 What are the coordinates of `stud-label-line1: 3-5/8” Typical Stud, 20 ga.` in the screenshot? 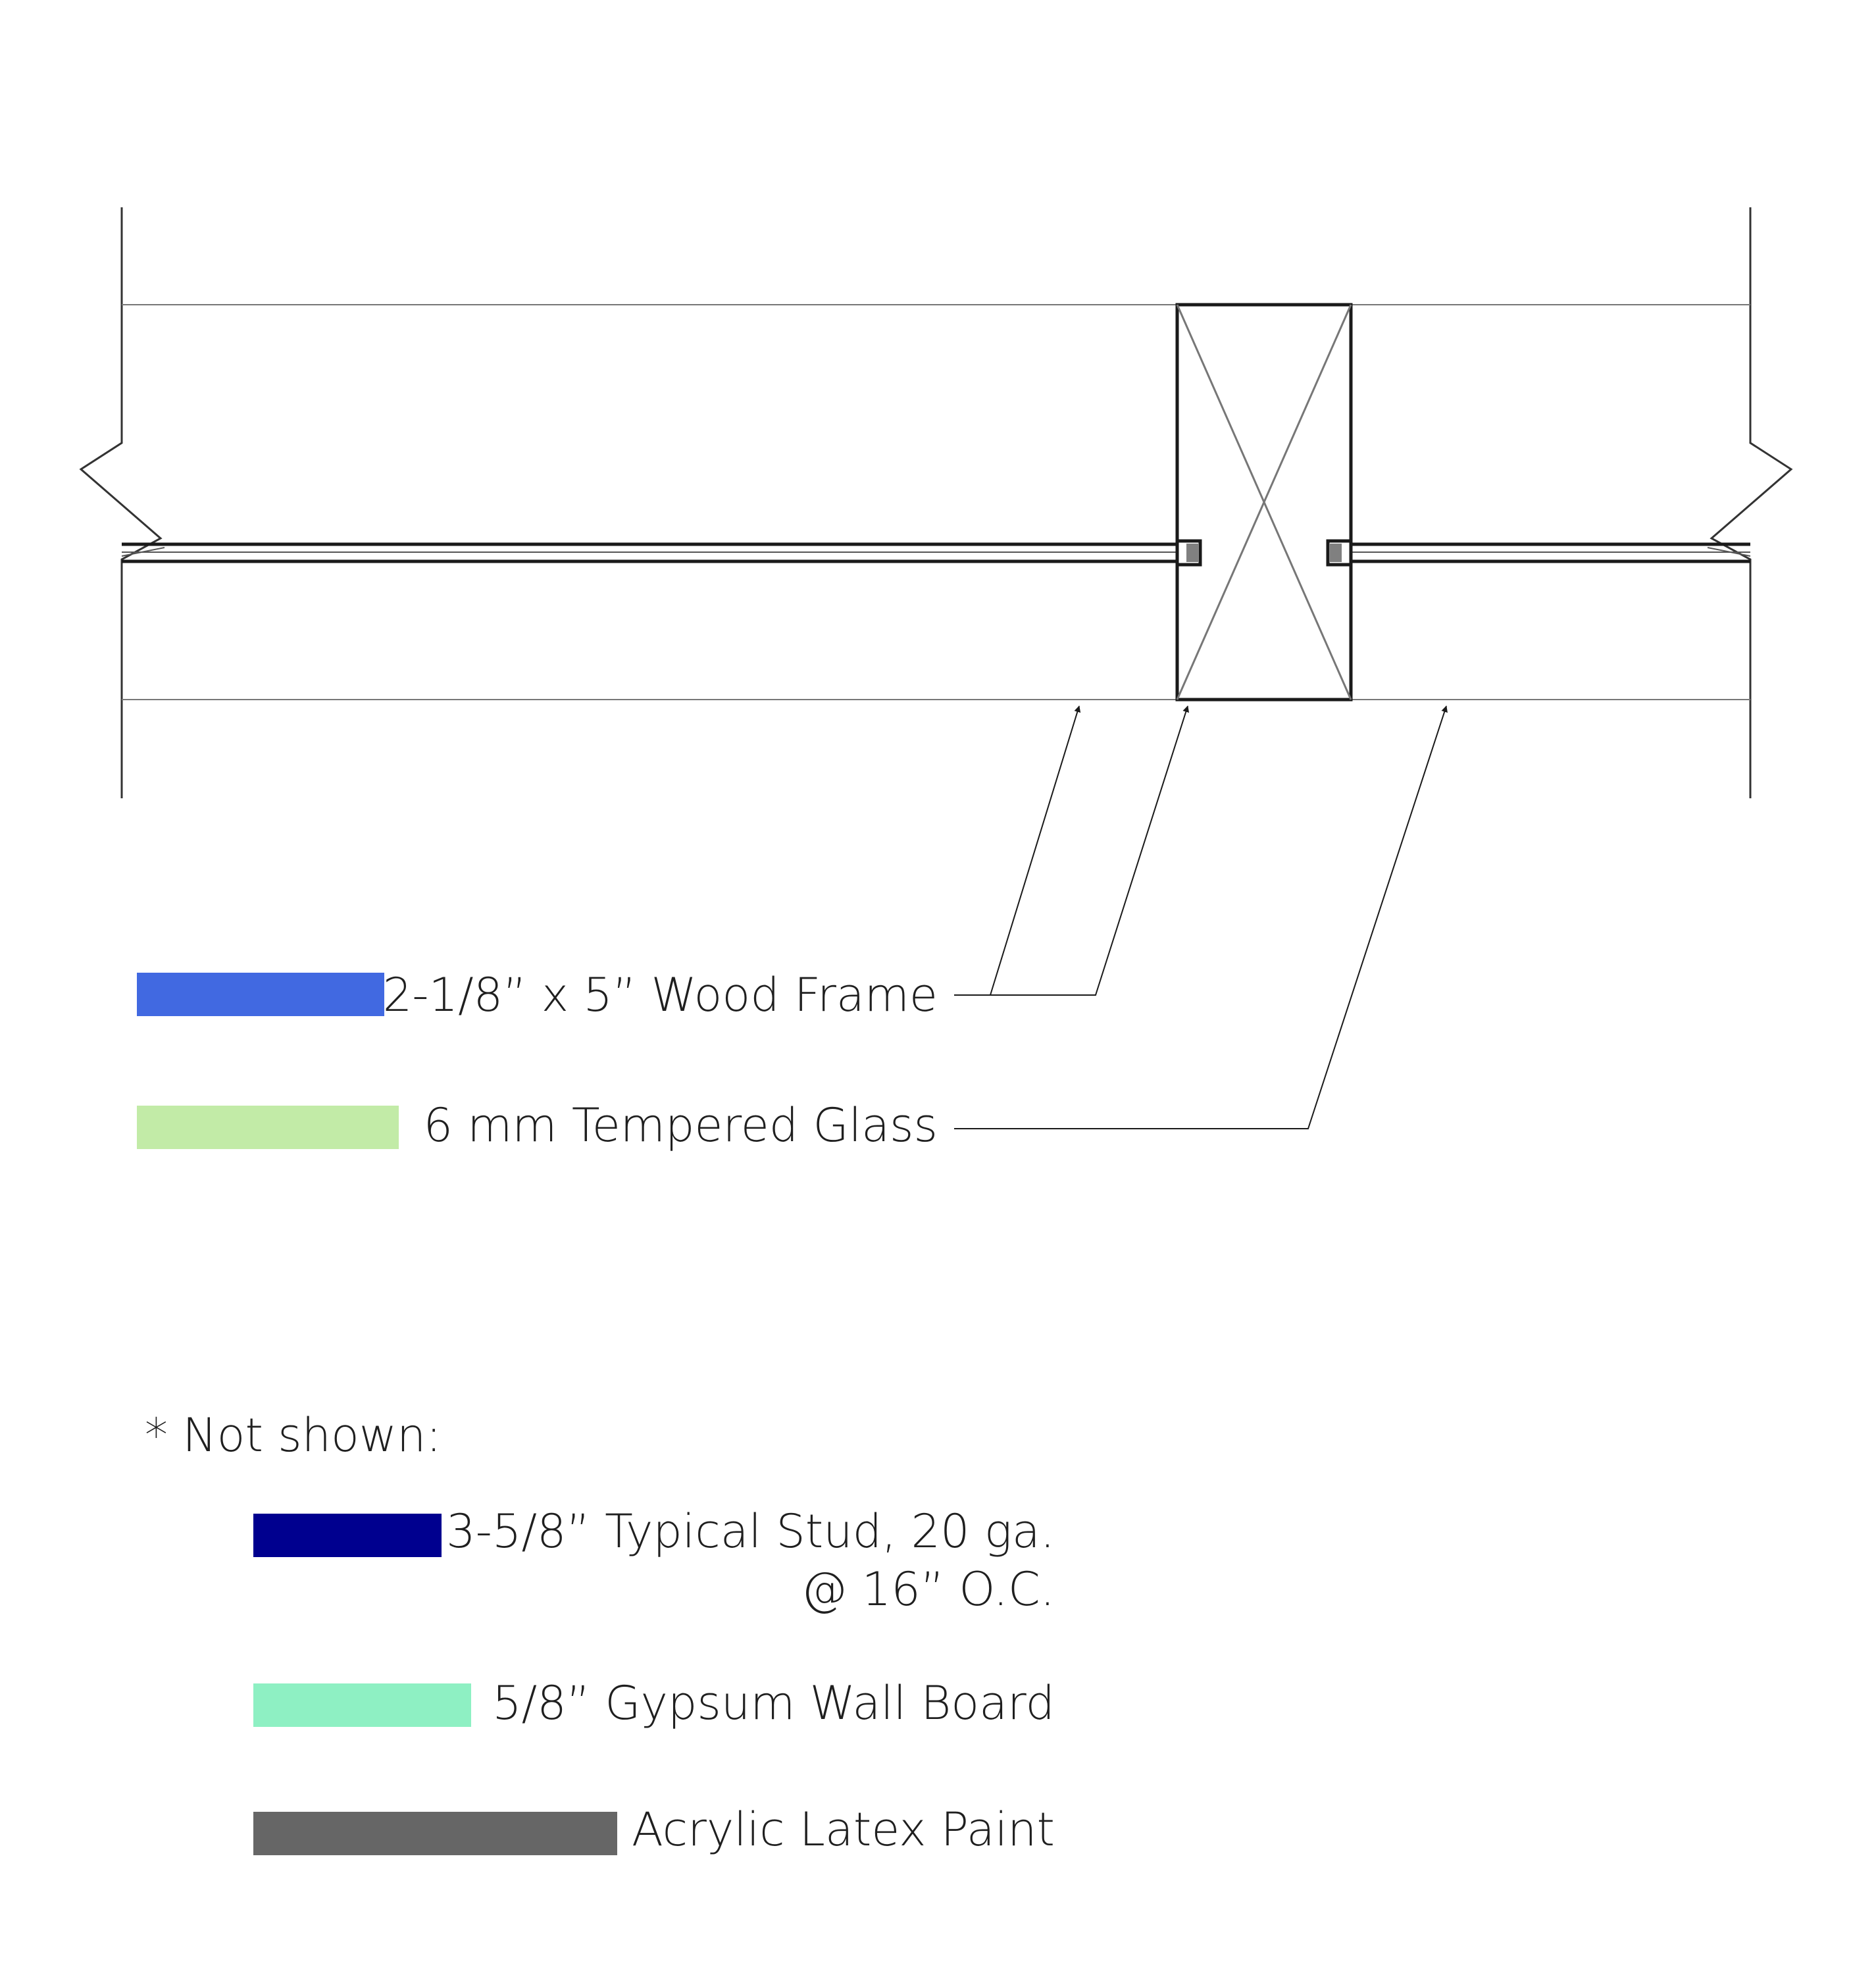 It's located at (751, 1531).